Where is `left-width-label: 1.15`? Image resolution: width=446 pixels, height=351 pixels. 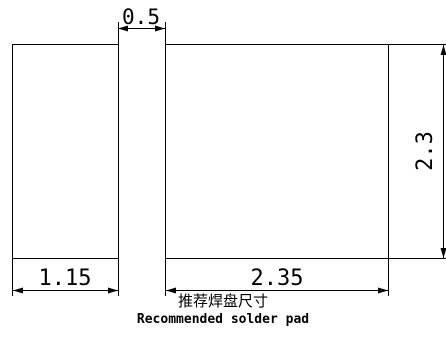
left-width-label: 1.15 is located at coordinates (65, 278).